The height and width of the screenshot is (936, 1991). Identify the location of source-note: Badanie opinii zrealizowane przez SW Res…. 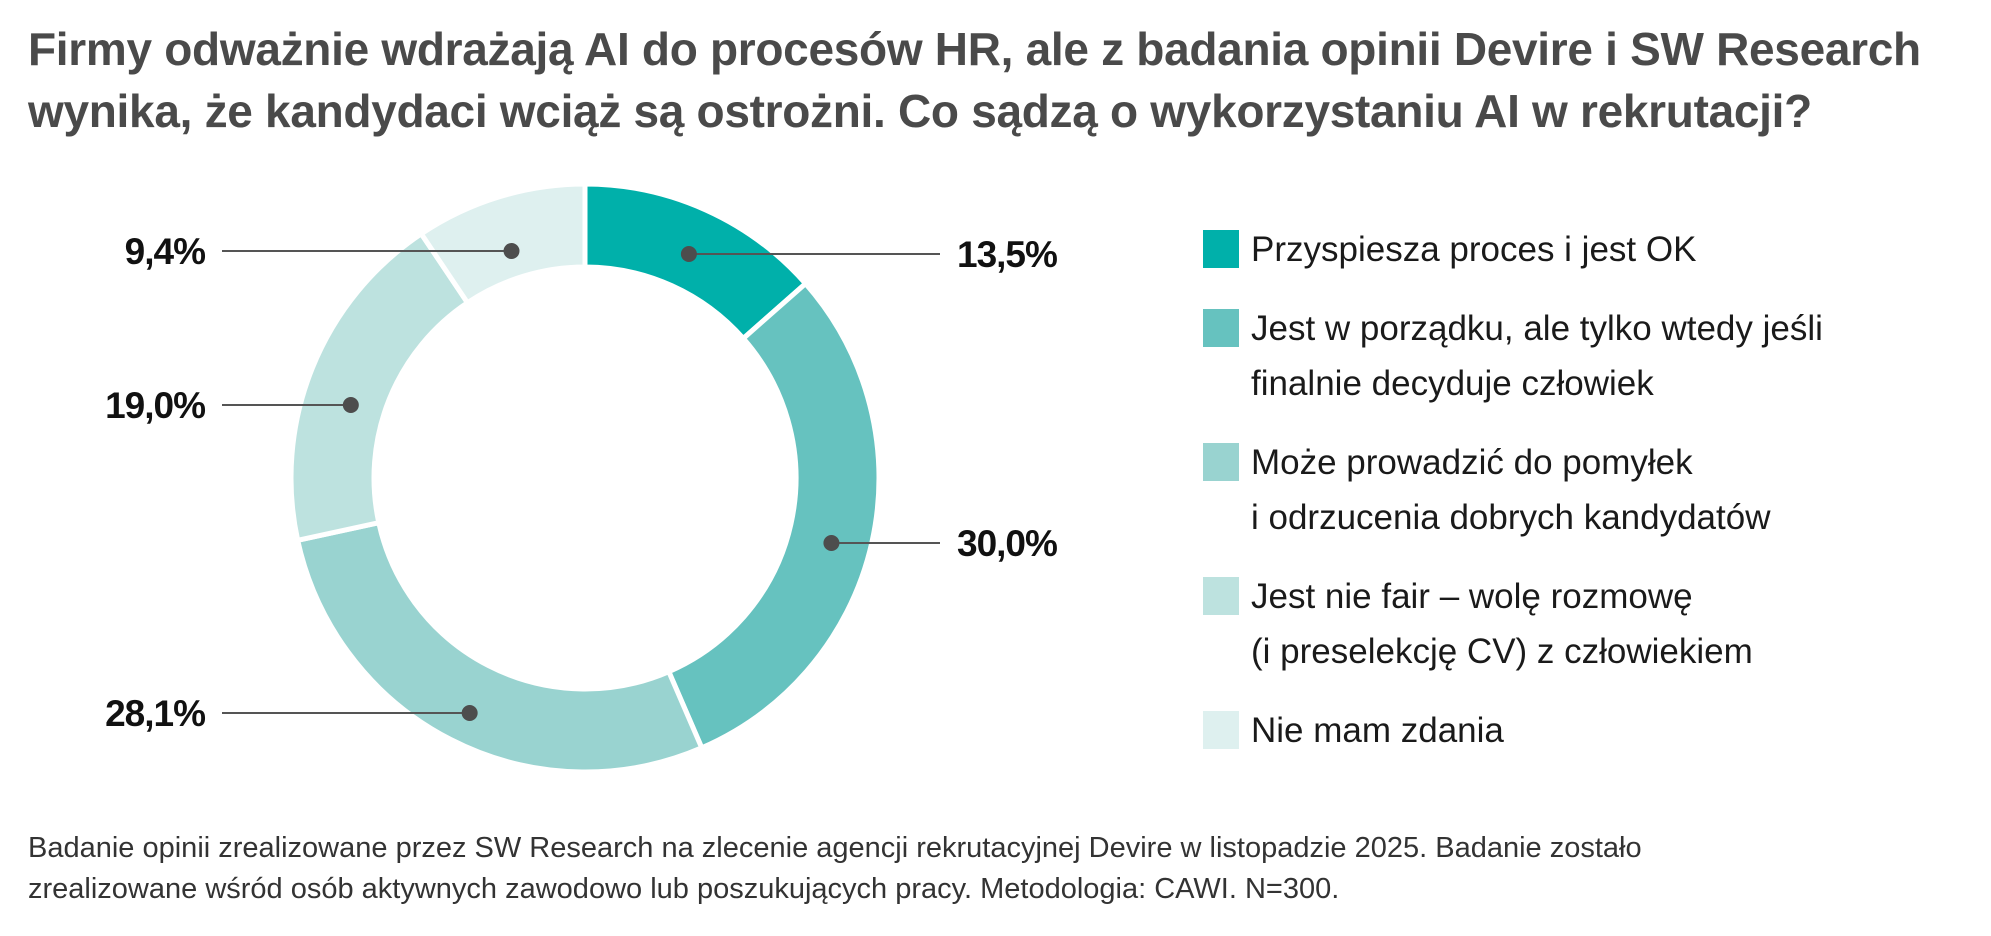
(998, 869).